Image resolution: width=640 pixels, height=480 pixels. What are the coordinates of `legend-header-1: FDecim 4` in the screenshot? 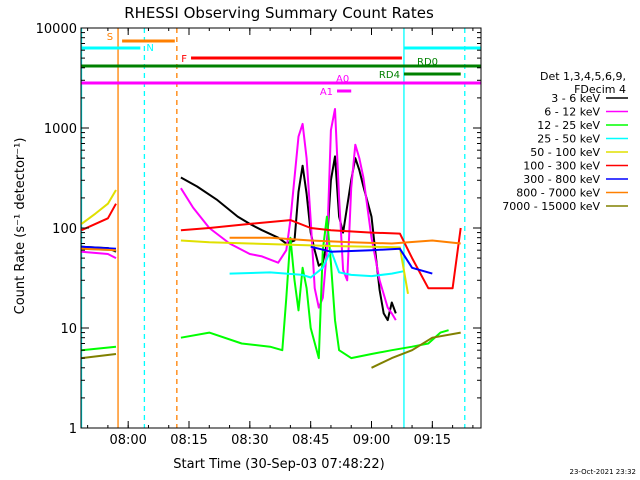 It's located at (600, 89).